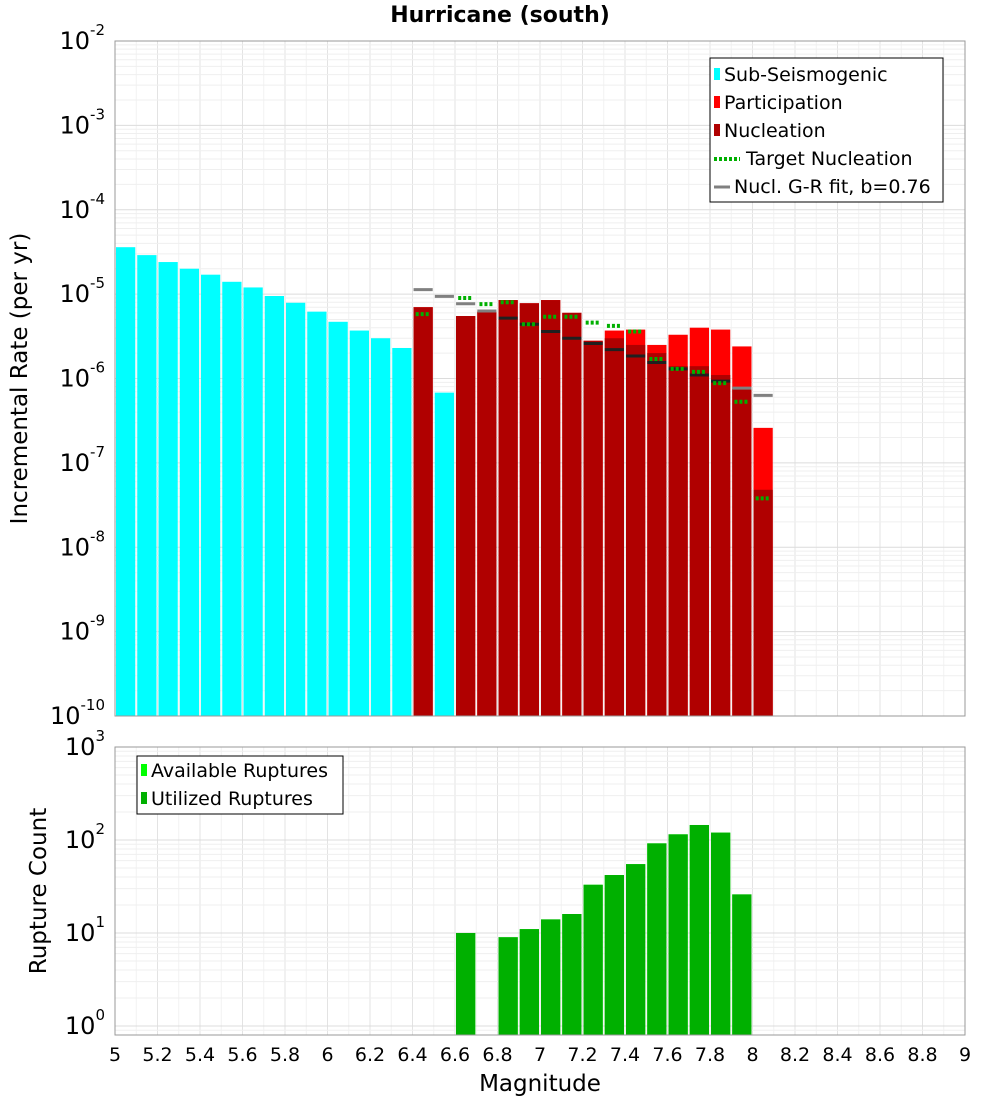 This screenshot has height=1100, width=1000. What do you see at coordinates (115, 1055) in the screenshot?
I see `x-tick-label: 5` at bounding box center [115, 1055].